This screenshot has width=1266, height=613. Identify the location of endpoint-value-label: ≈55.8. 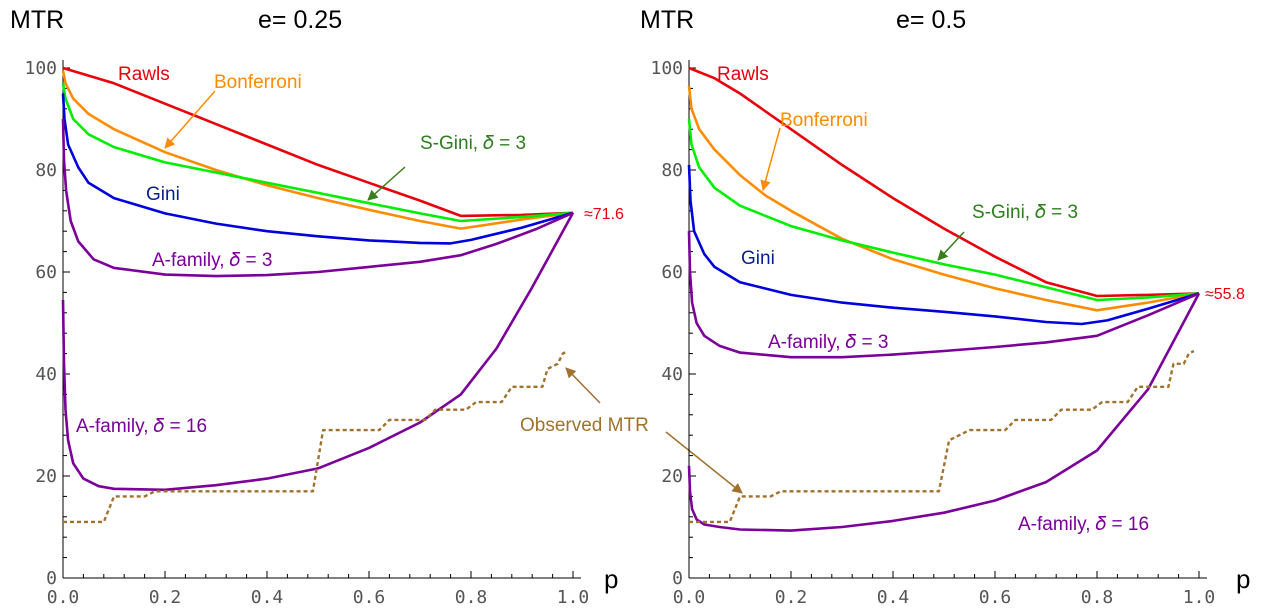
(1225, 294).